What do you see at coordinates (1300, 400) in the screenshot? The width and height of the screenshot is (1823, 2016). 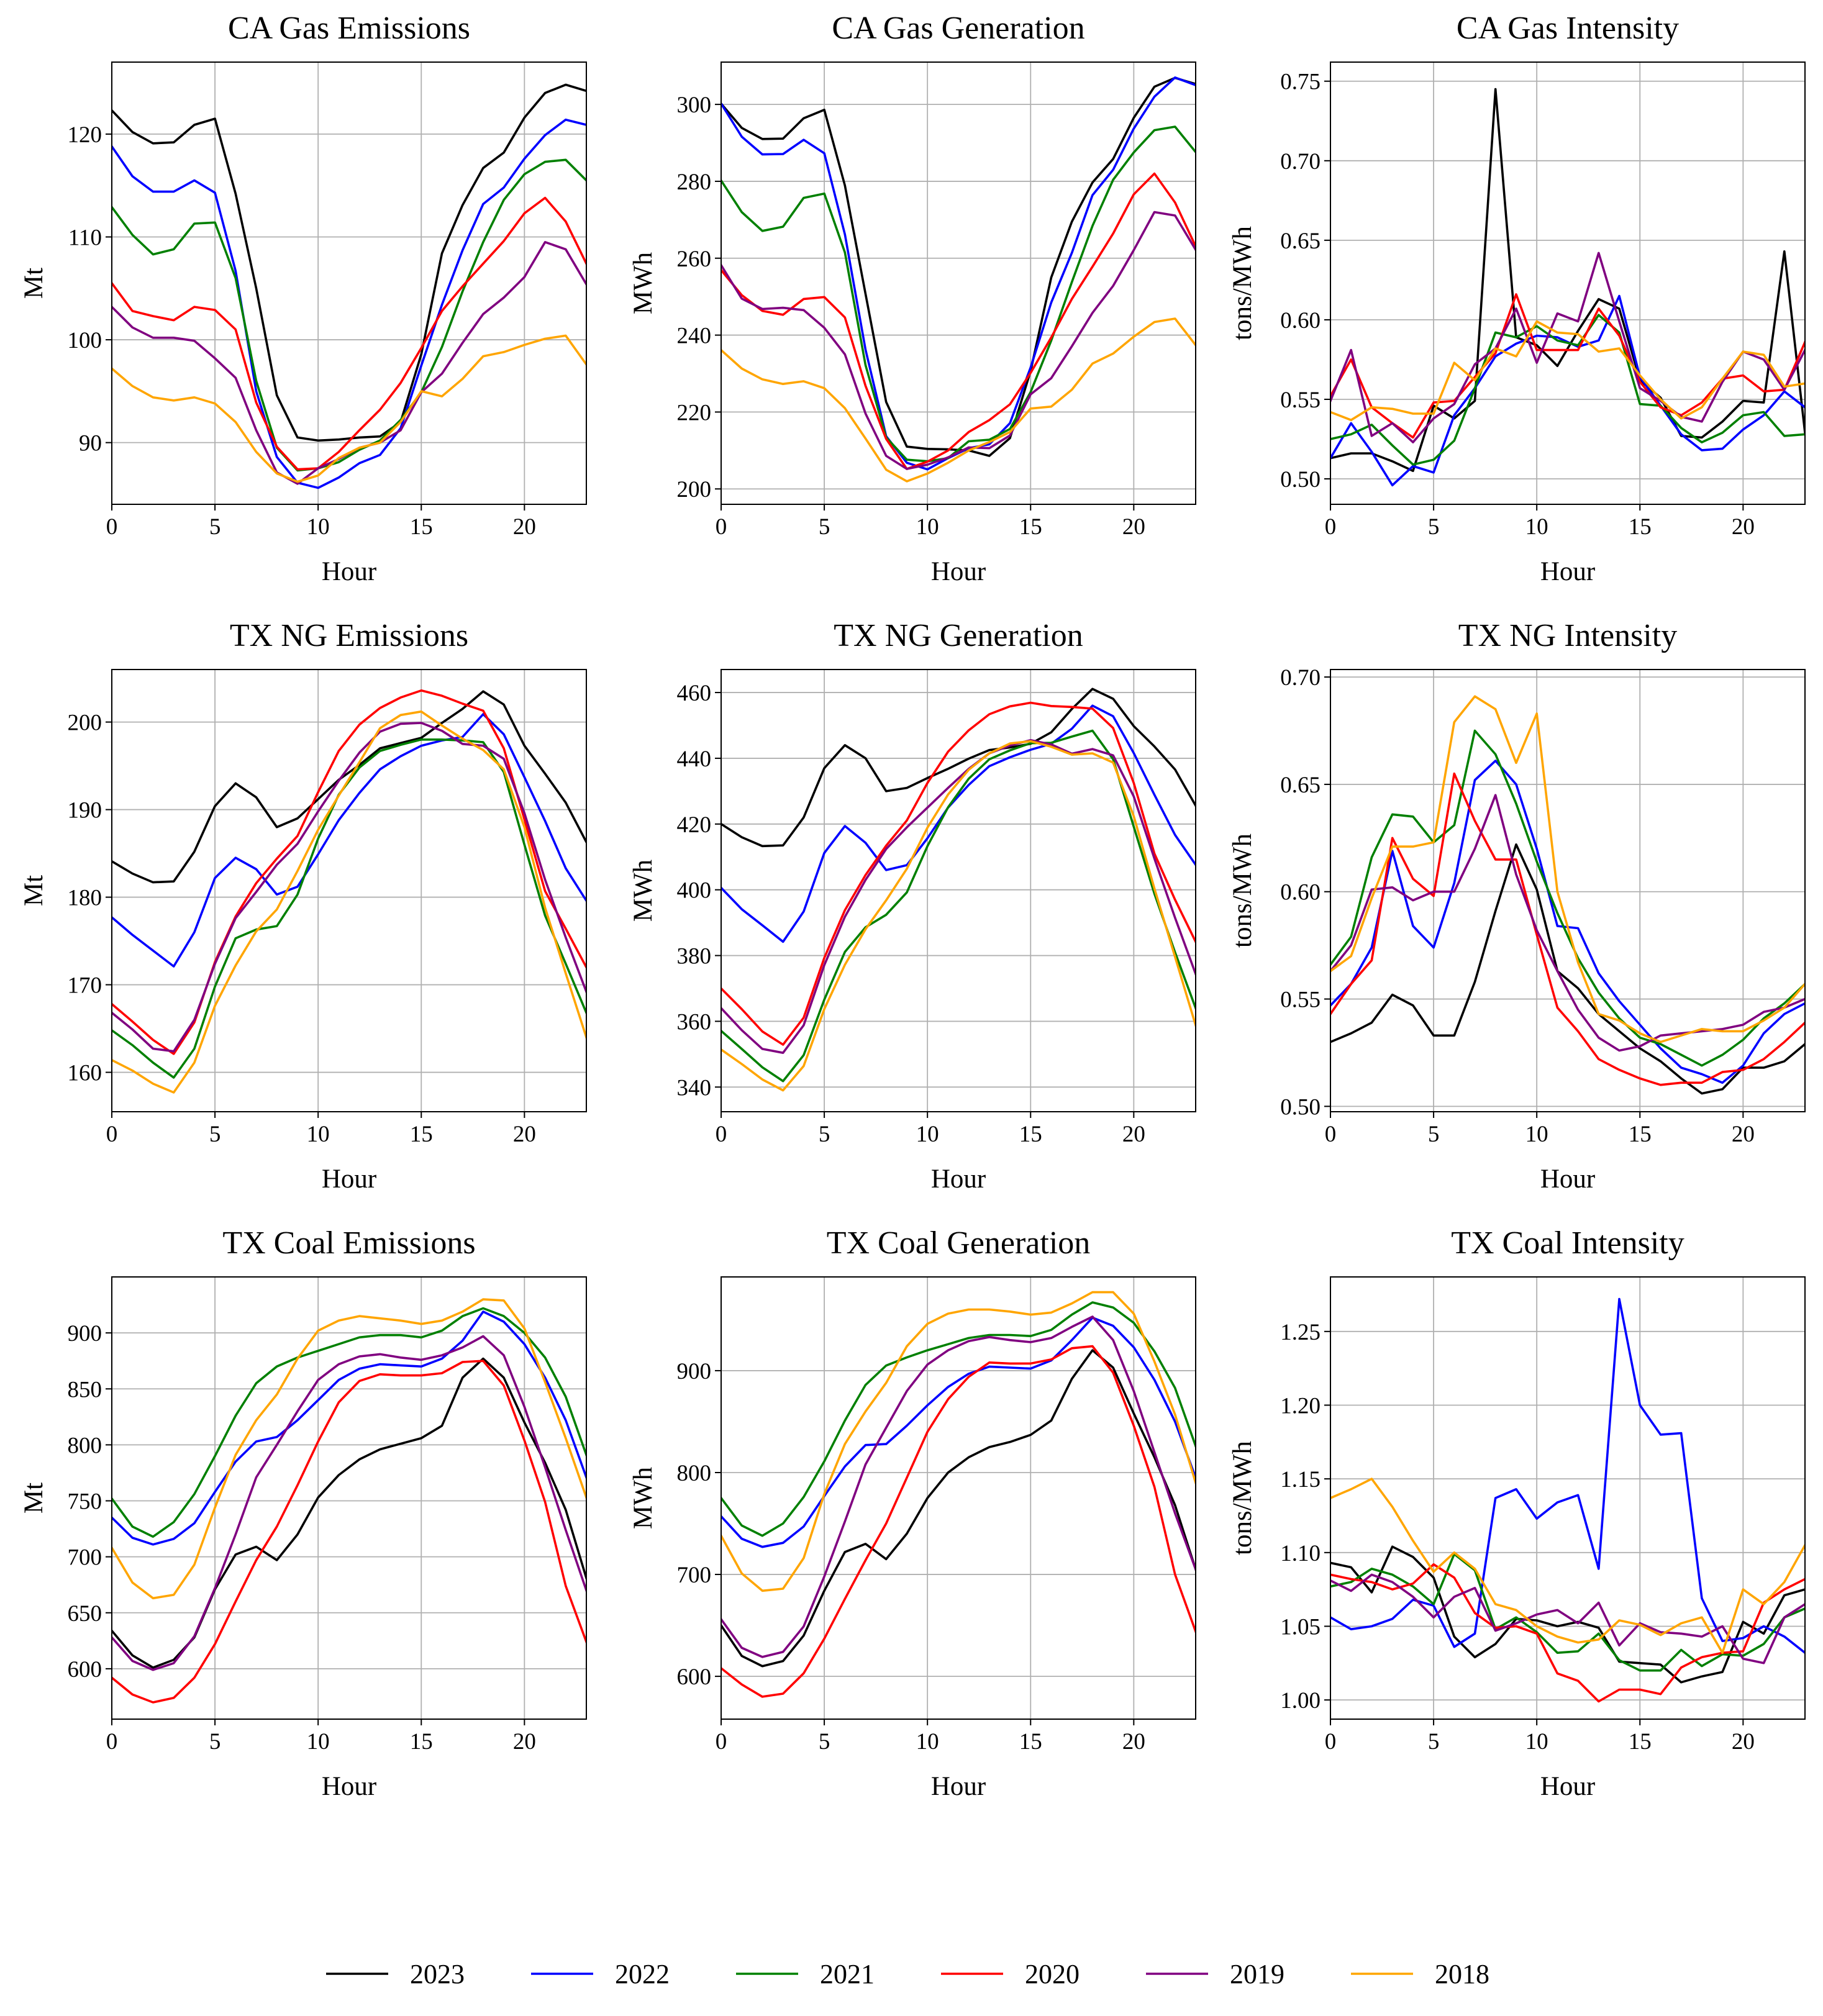 I see `y-tick-label: 0.55` at bounding box center [1300, 400].